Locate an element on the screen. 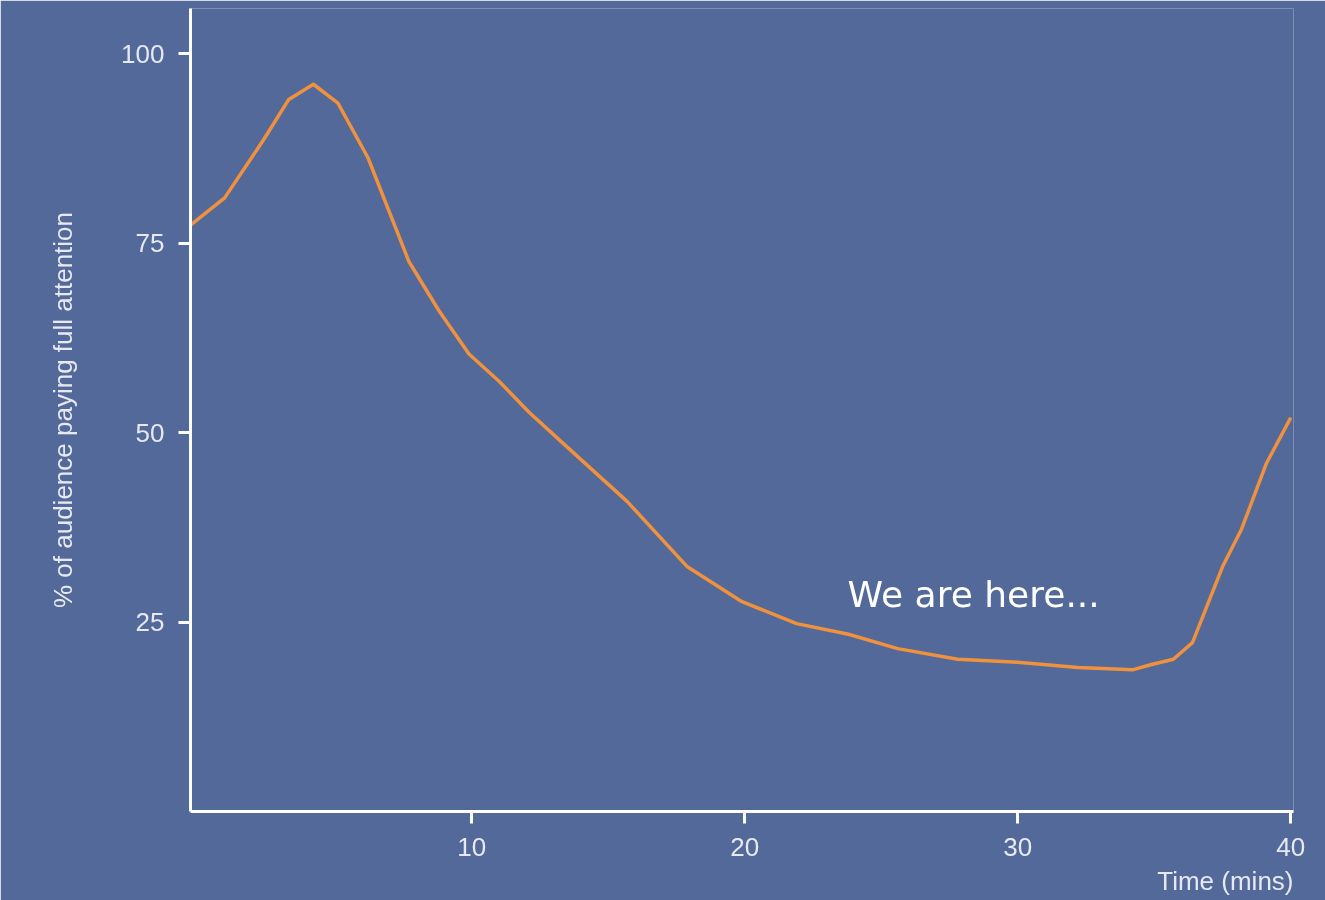 The image size is (1325, 900). x-tick-label: 20 is located at coordinates (745, 846).